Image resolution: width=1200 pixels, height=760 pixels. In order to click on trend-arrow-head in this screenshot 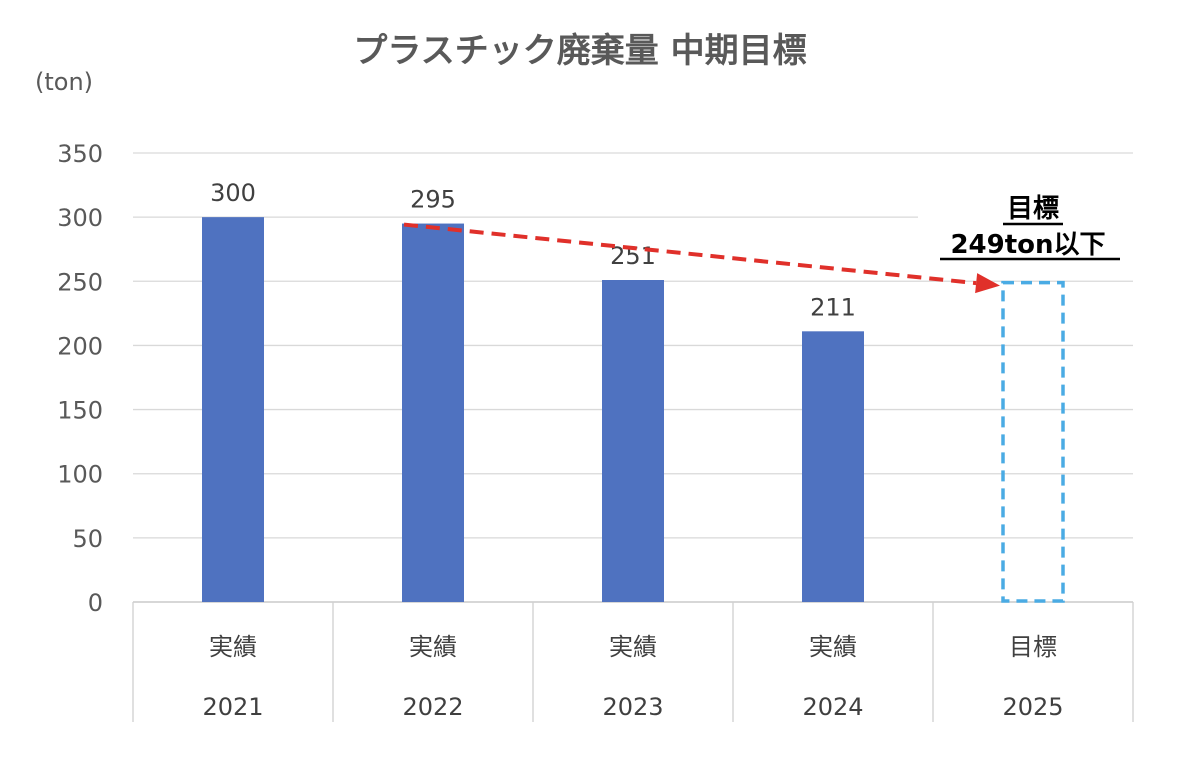, I will do `click(987, 283)`.